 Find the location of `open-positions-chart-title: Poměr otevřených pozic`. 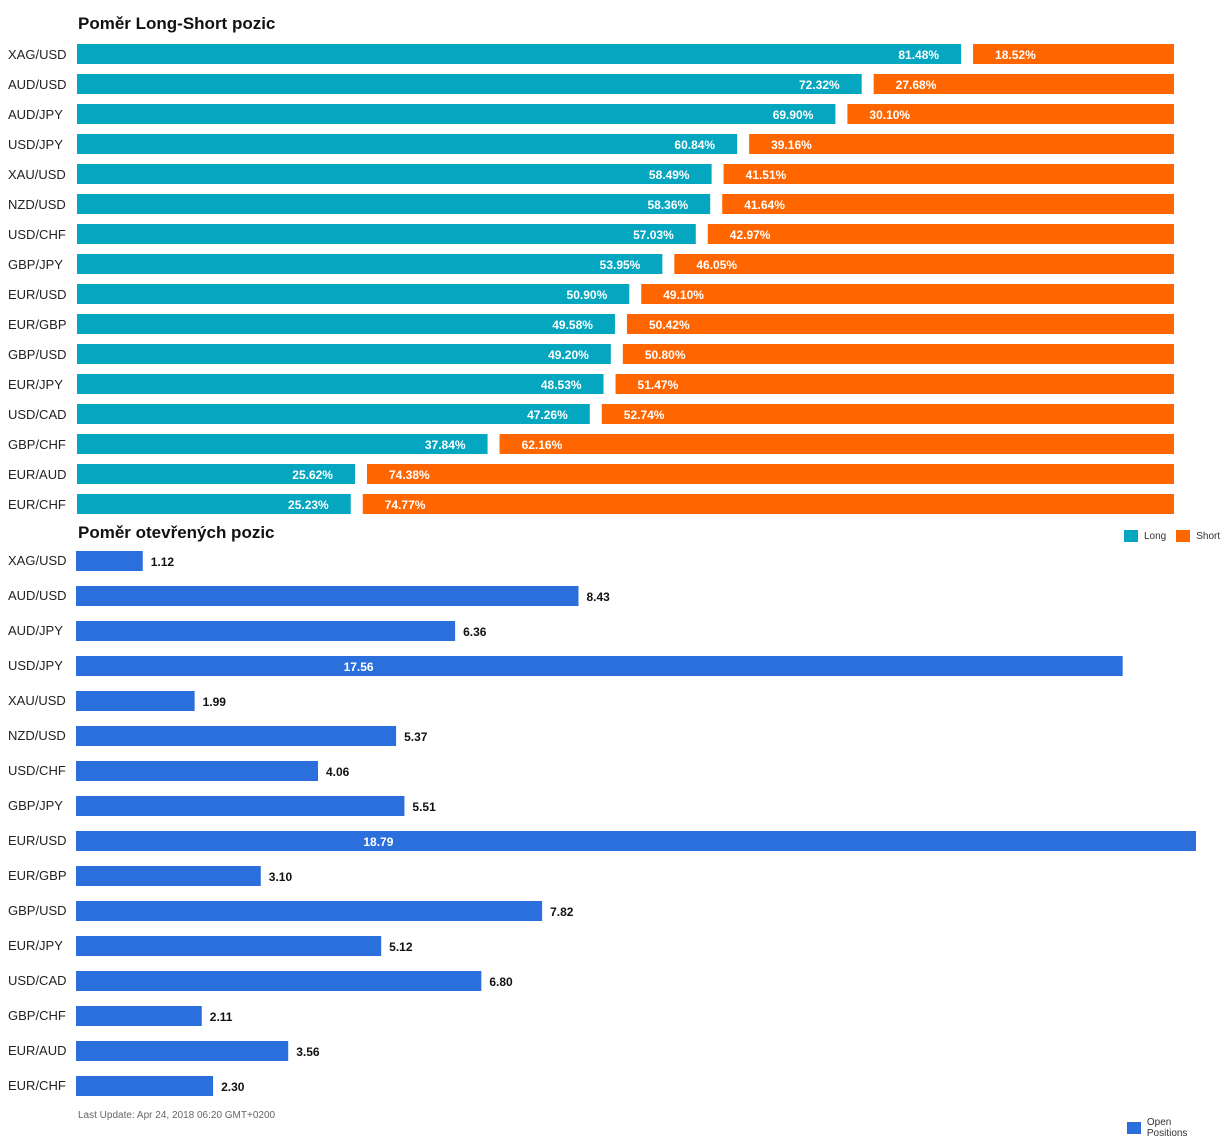

open-positions-chart-title: Poměr otevřených pozic is located at coordinates (176, 532).